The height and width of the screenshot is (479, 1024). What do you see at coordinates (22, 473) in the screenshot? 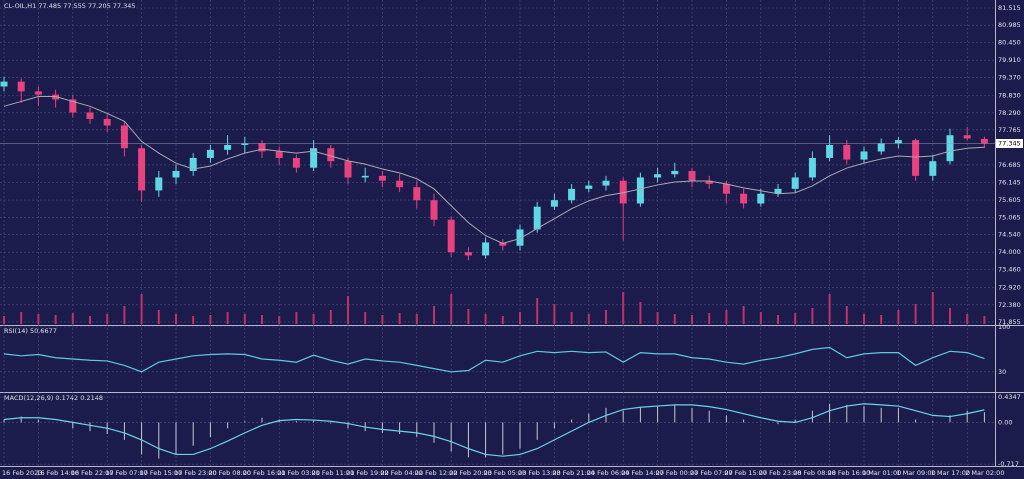
I see `x-tick-label: 16 Feb 2023` at bounding box center [22, 473].